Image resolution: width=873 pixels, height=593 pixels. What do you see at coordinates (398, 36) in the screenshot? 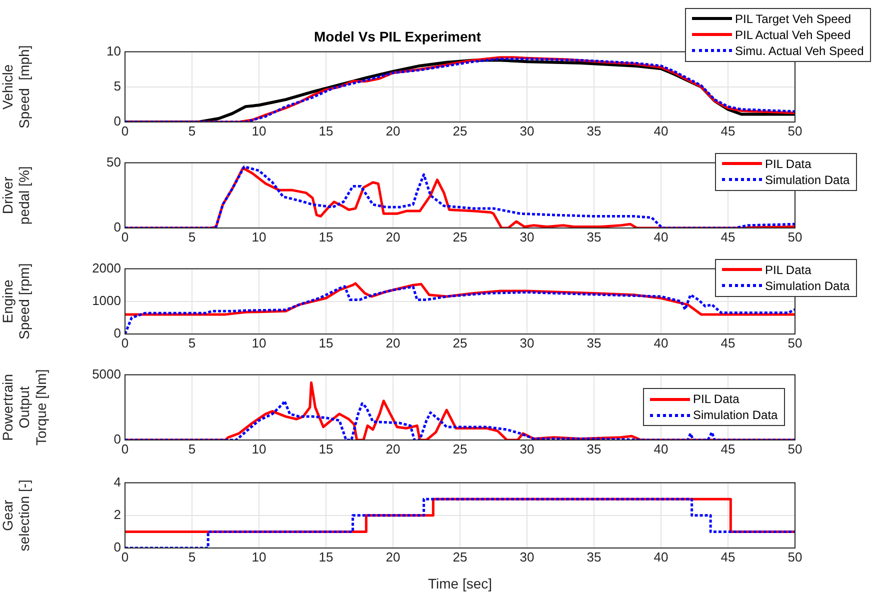
I see `chart-title: Model Vs PIL Experiment` at bounding box center [398, 36].